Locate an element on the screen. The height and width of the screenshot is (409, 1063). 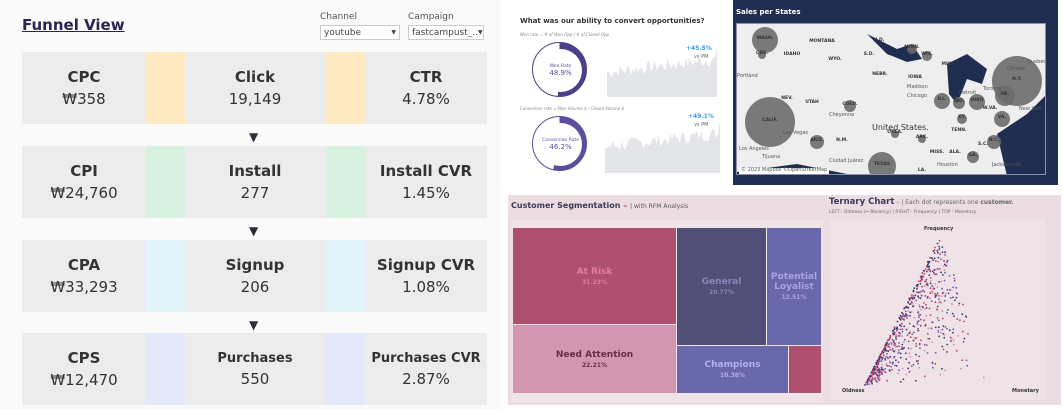
state-label: N.C. is located at coordinates (994, 140).